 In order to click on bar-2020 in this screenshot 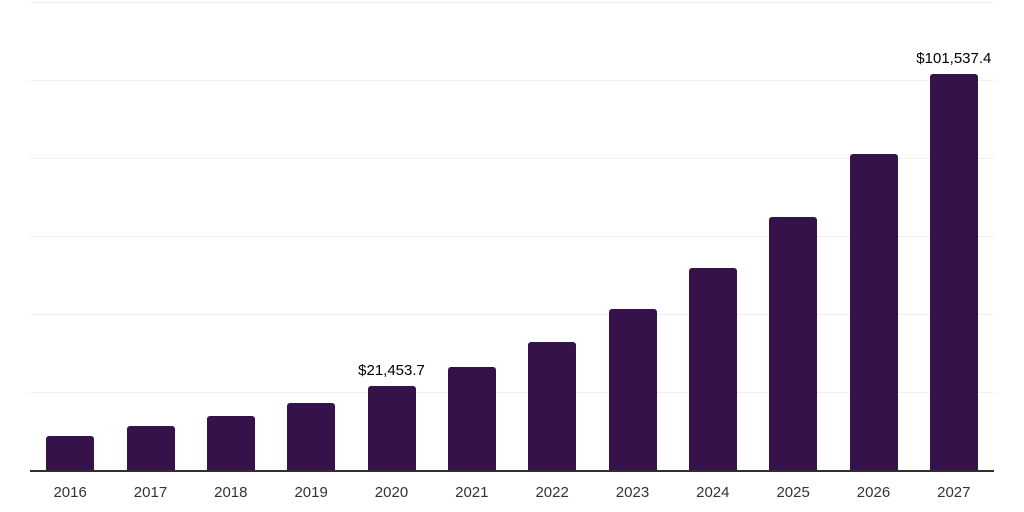, I will do `click(391, 428)`.